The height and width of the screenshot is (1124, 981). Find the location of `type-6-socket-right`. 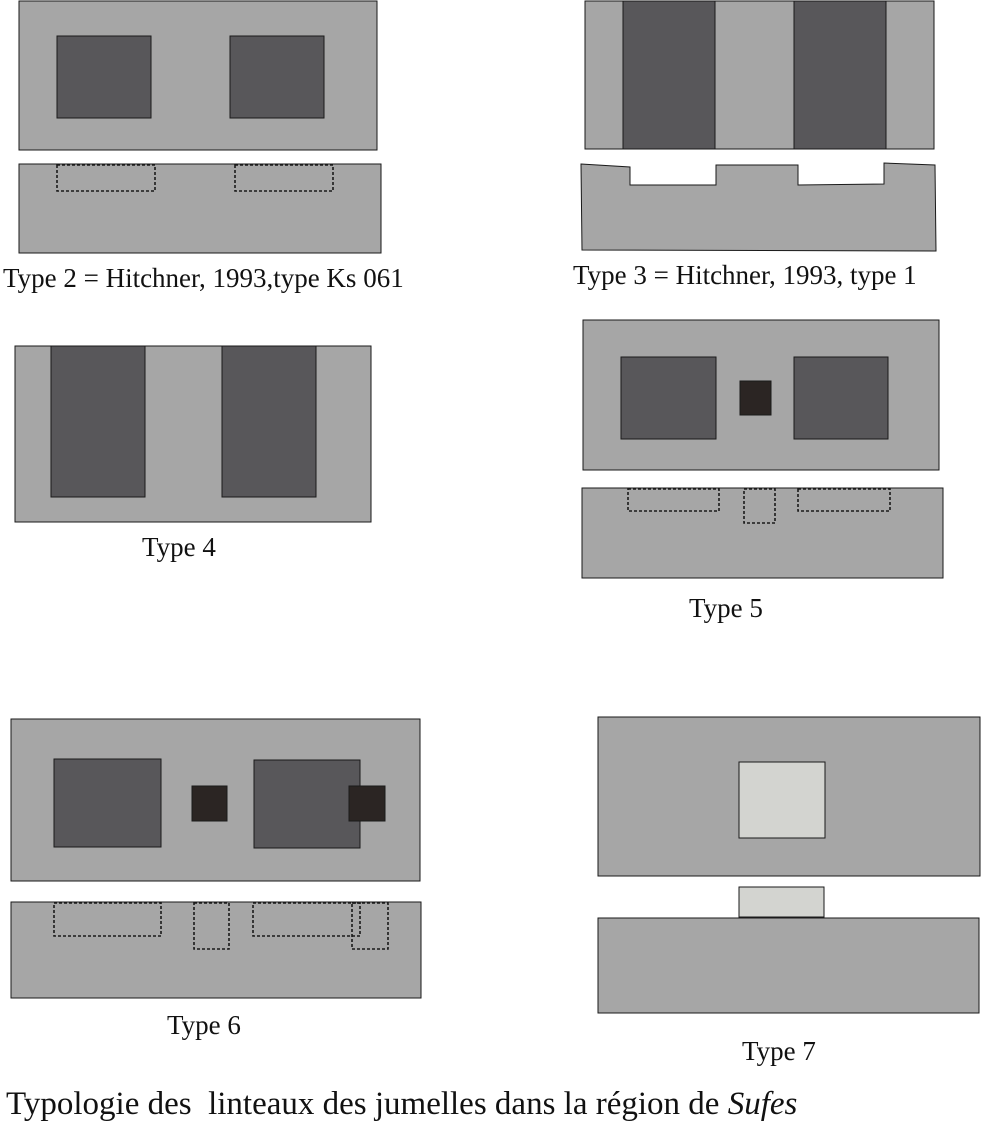

type-6-socket-right is located at coordinates (307, 804).